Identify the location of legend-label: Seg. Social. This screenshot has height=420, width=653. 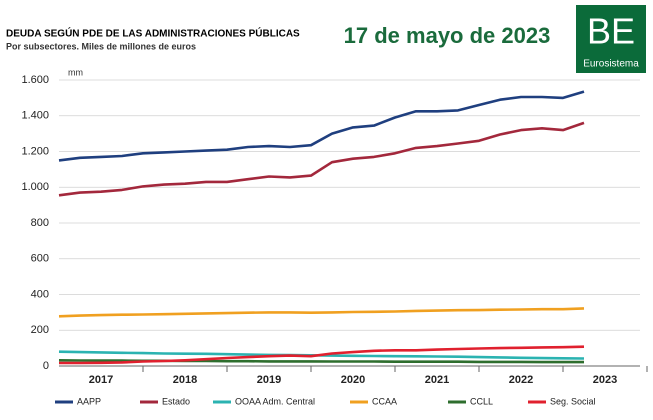
(573, 401).